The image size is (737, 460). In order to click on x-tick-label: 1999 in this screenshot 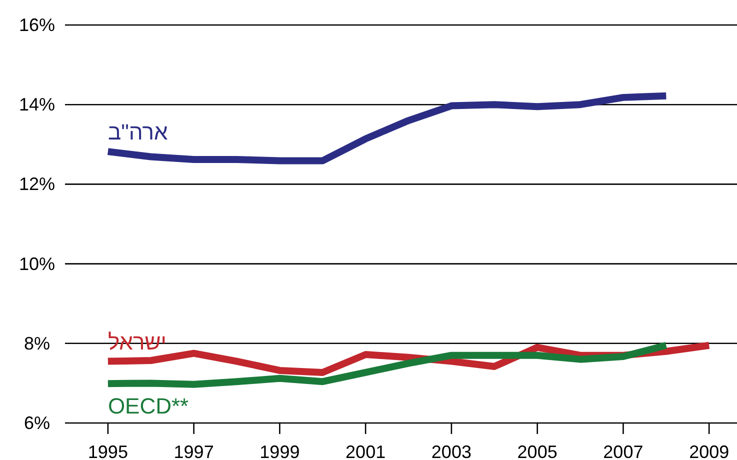, I will do `click(280, 451)`.